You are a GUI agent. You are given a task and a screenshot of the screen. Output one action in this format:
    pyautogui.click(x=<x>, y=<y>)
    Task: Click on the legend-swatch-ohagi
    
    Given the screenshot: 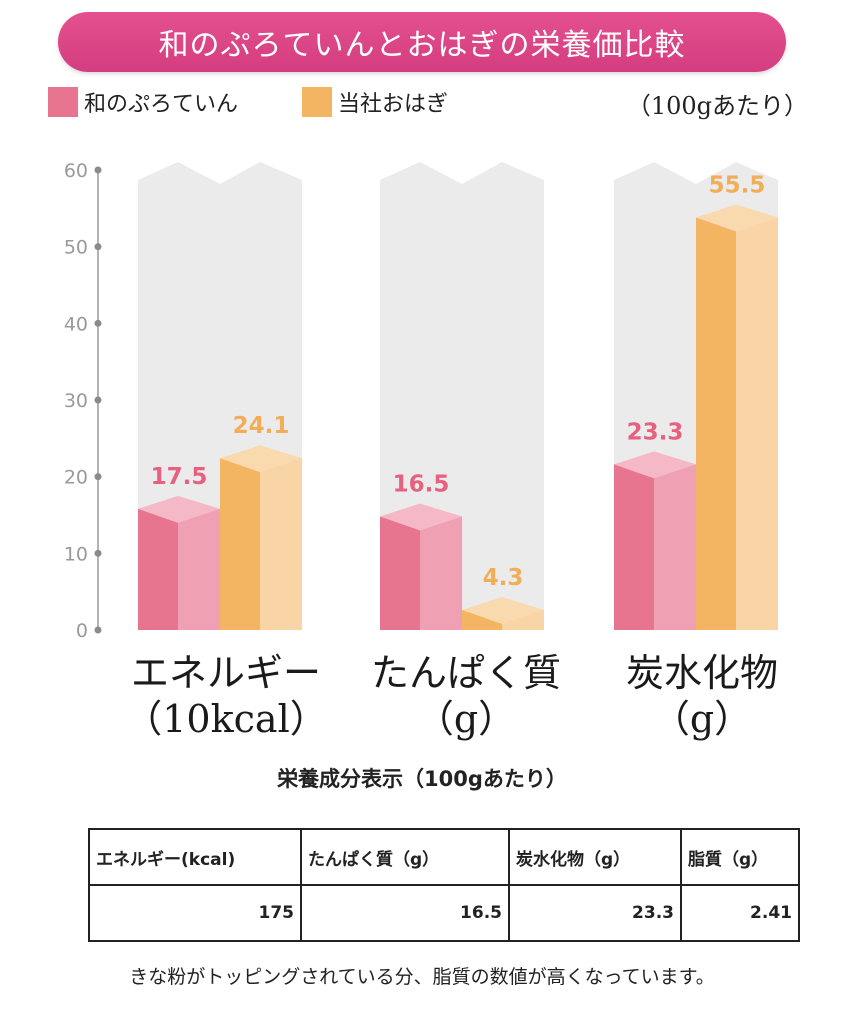 What is the action you would take?
    pyautogui.click(x=317, y=102)
    